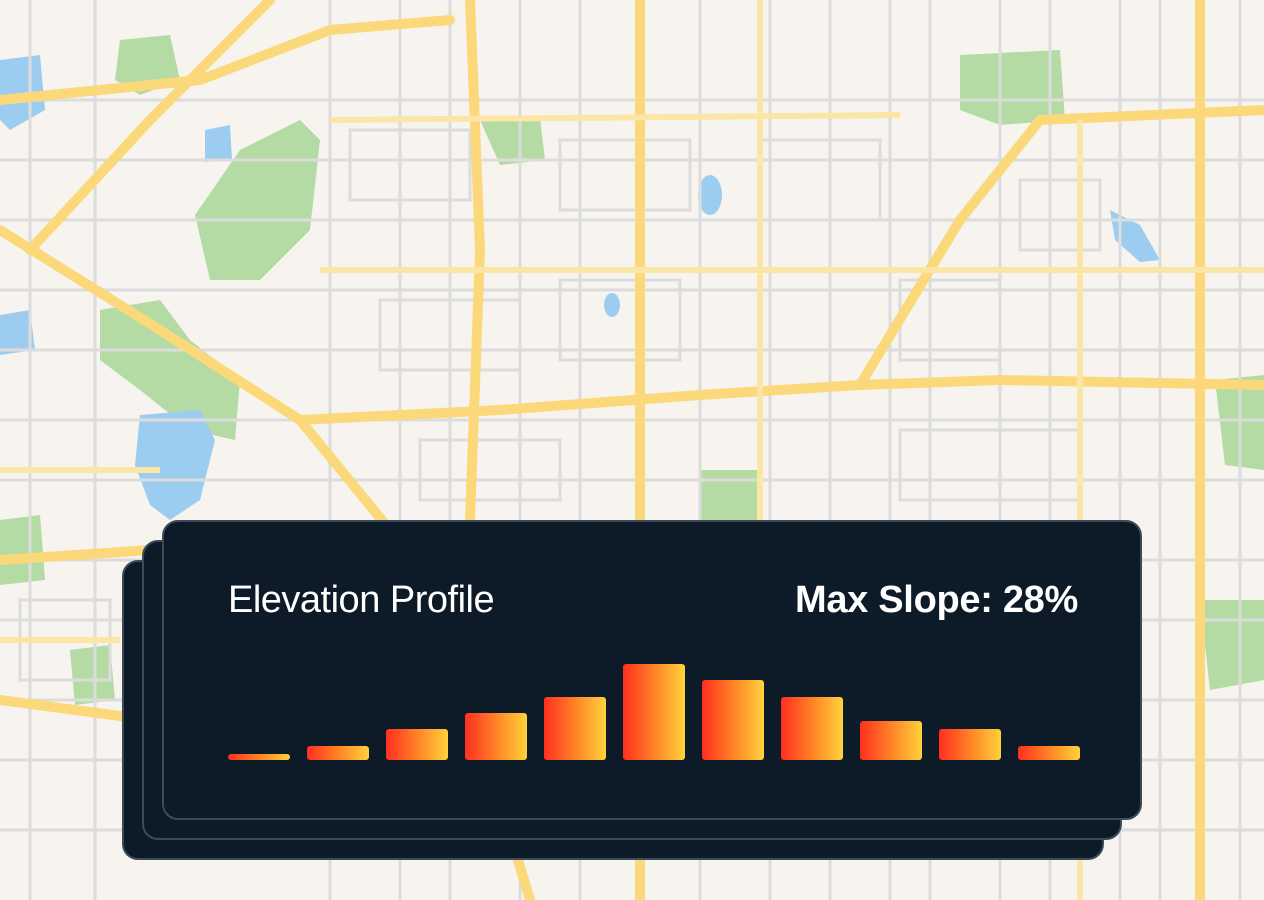 The height and width of the screenshot is (900, 1264). What do you see at coordinates (361, 600) in the screenshot?
I see `elevation-profile-title: Elevation Profile` at bounding box center [361, 600].